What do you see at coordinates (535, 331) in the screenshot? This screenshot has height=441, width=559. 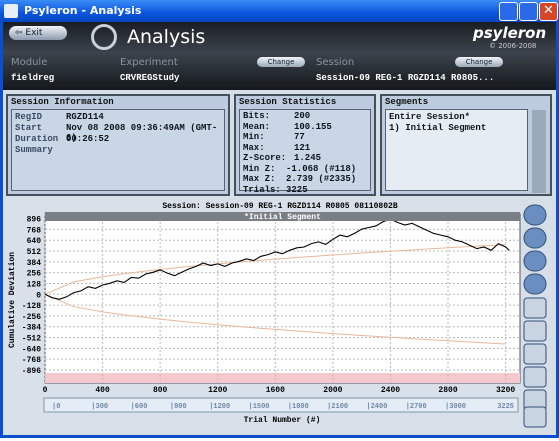 I see `import-button` at bounding box center [535, 331].